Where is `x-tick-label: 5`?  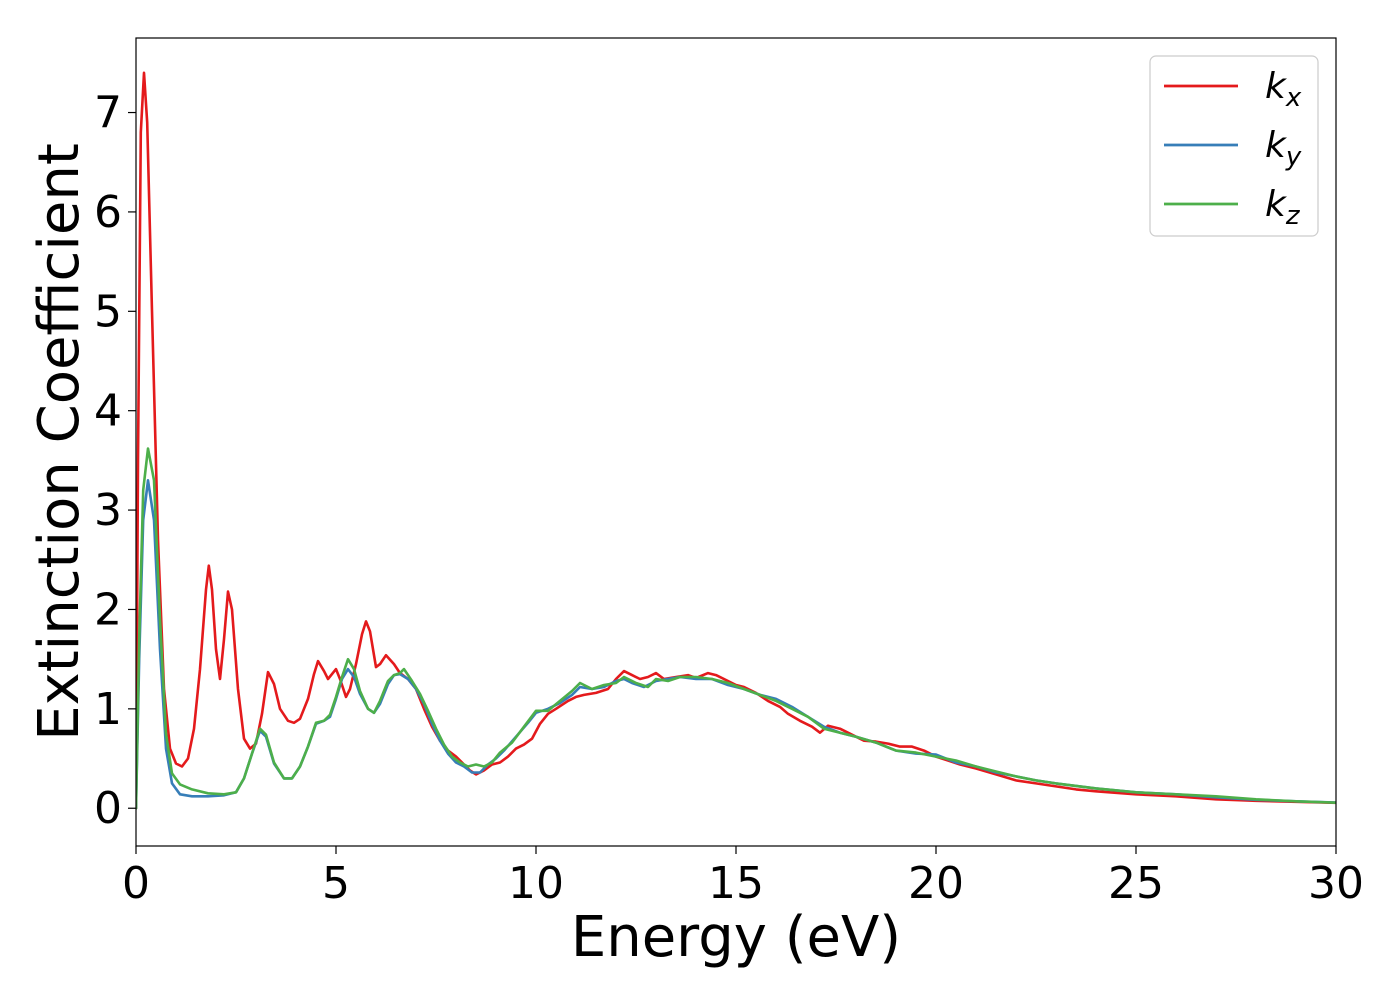
x-tick-label: 5 is located at coordinates (336, 883).